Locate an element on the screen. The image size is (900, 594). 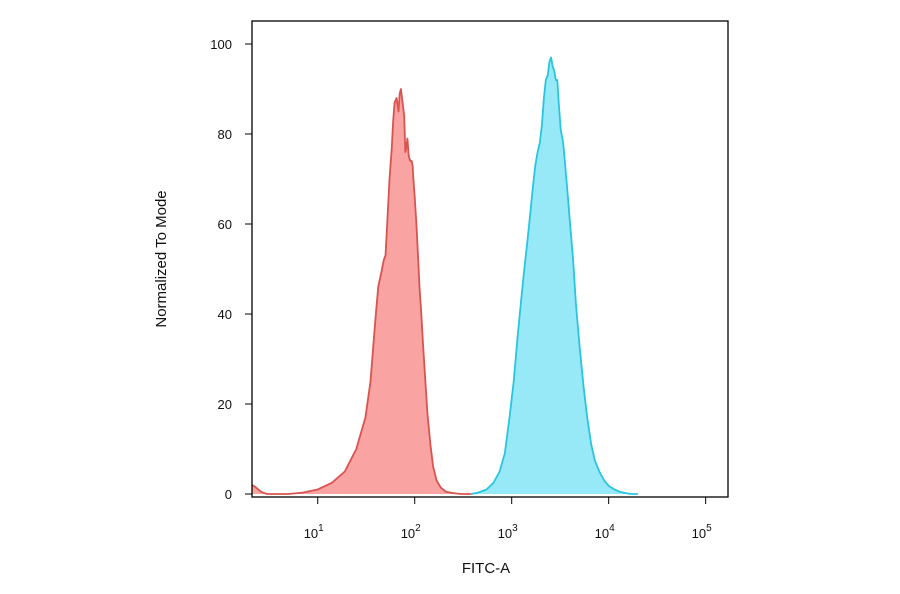
y-tick-label: 0 is located at coordinates (228, 494).